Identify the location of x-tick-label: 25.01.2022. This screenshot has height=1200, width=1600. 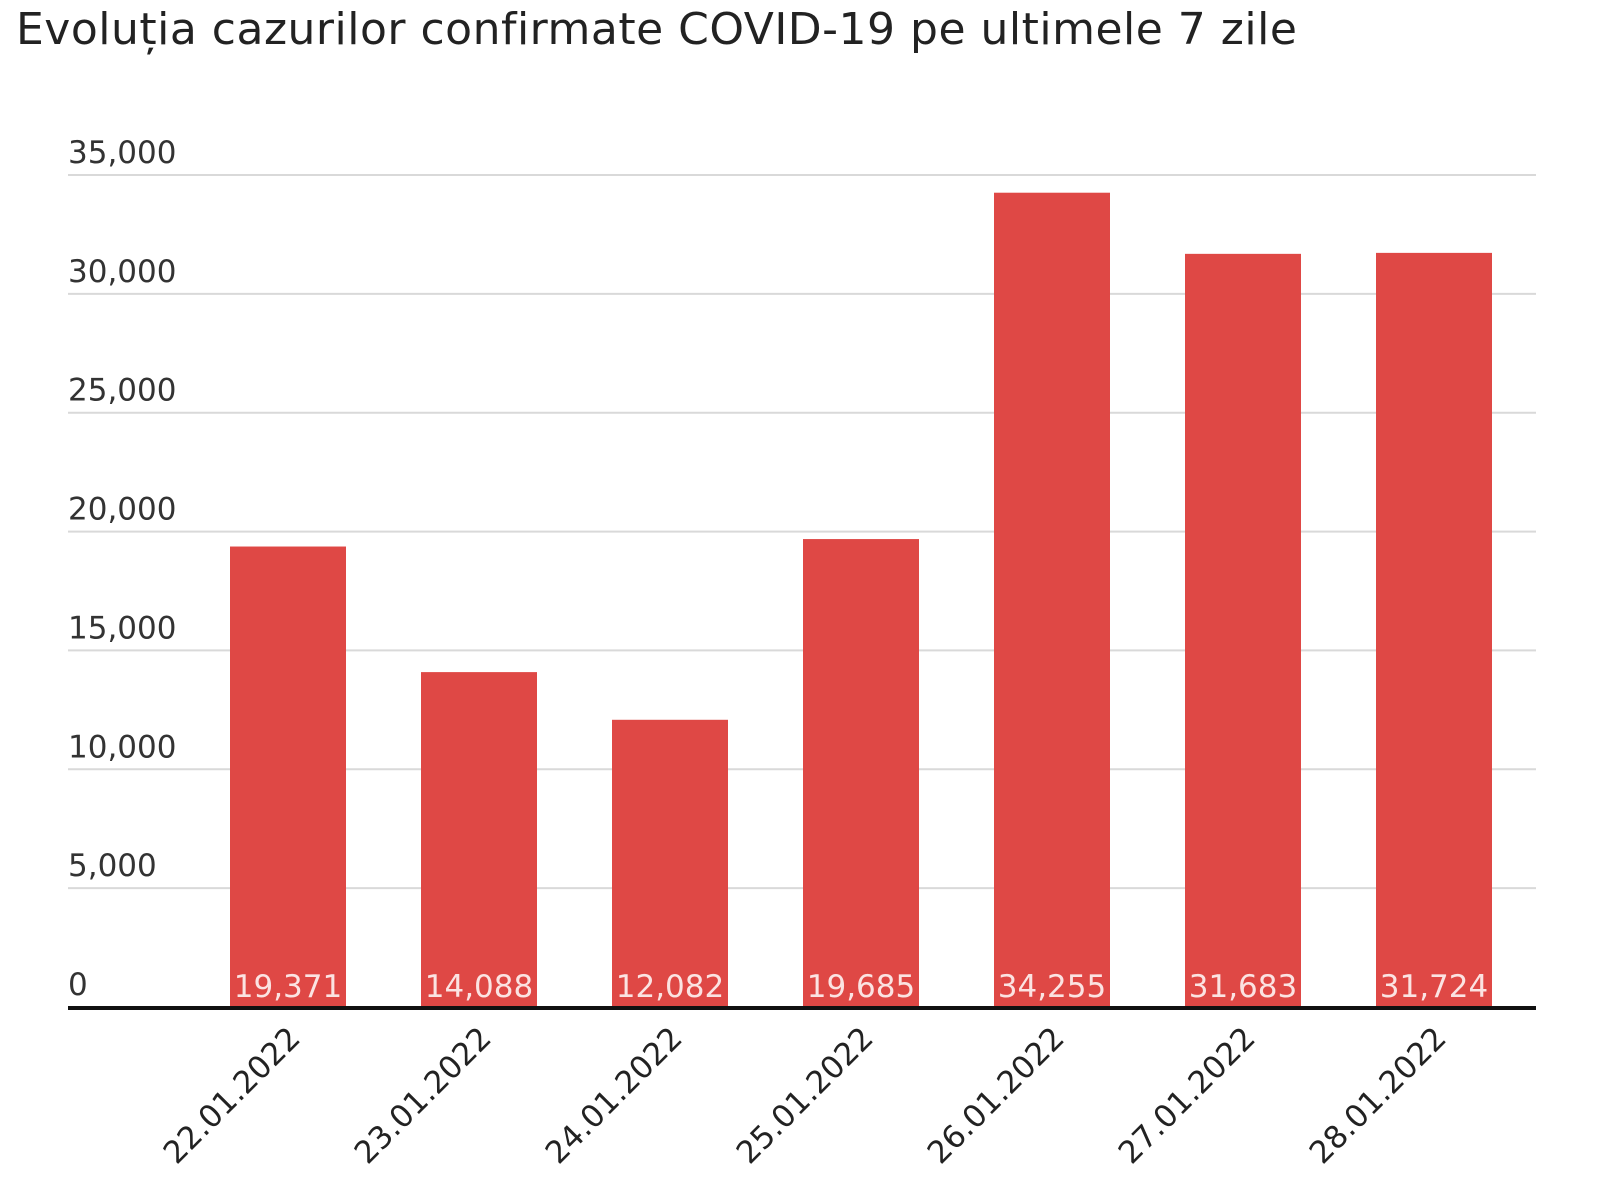
(805, 1095).